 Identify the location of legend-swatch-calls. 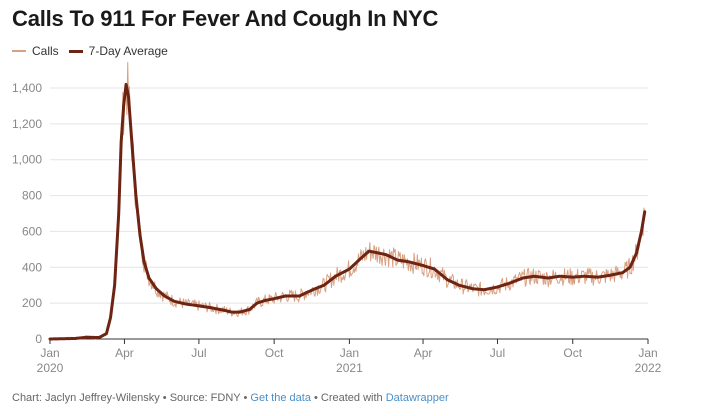
(19, 51).